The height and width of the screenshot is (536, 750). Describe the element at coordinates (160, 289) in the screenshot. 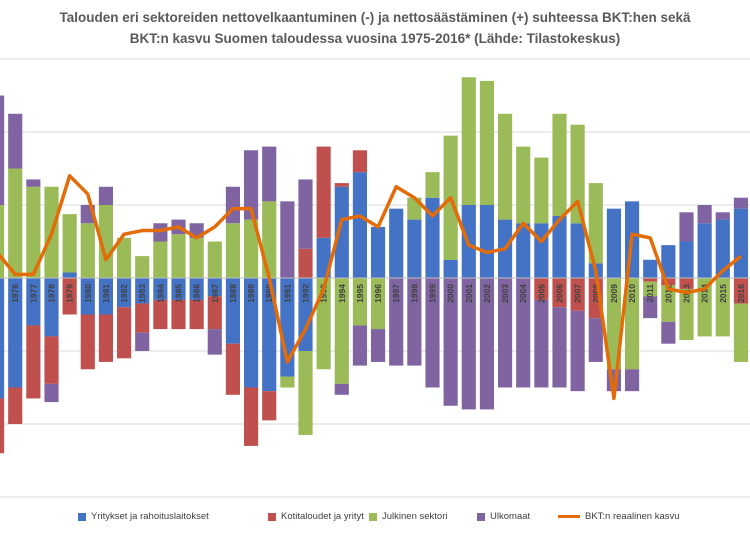

I see `bar-1984-yritykset` at that location.